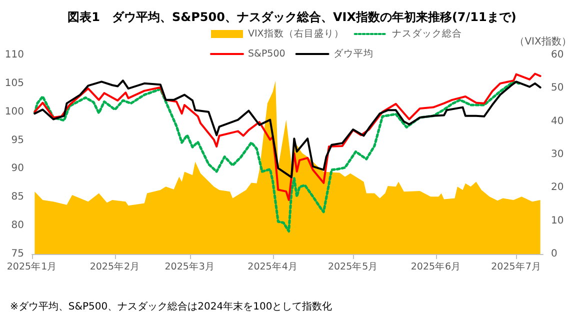  Describe the element at coordinates (296, 34) in the screenshot. I see `legend-label: VIX指数（右目盛り）` at that location.